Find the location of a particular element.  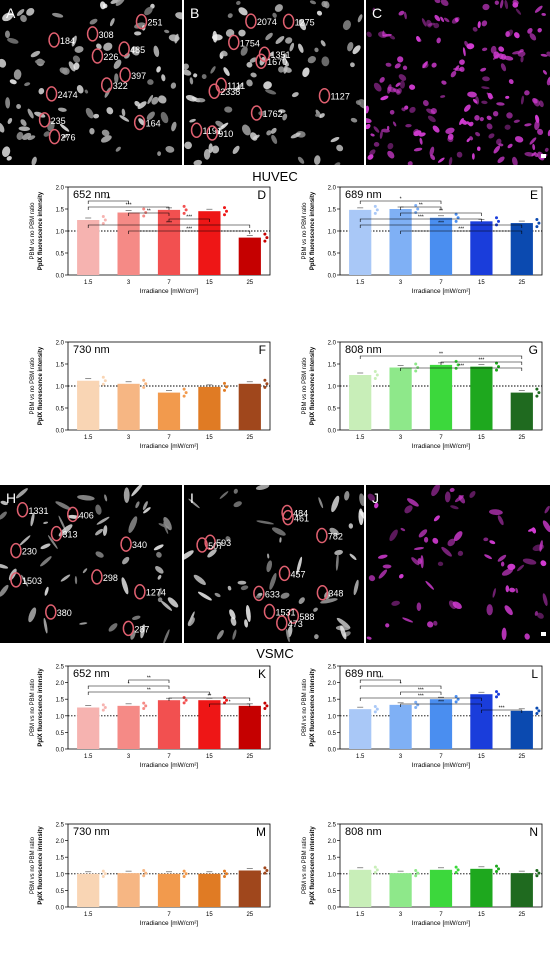

panel-letter: G is located at coordinates (533, 350).